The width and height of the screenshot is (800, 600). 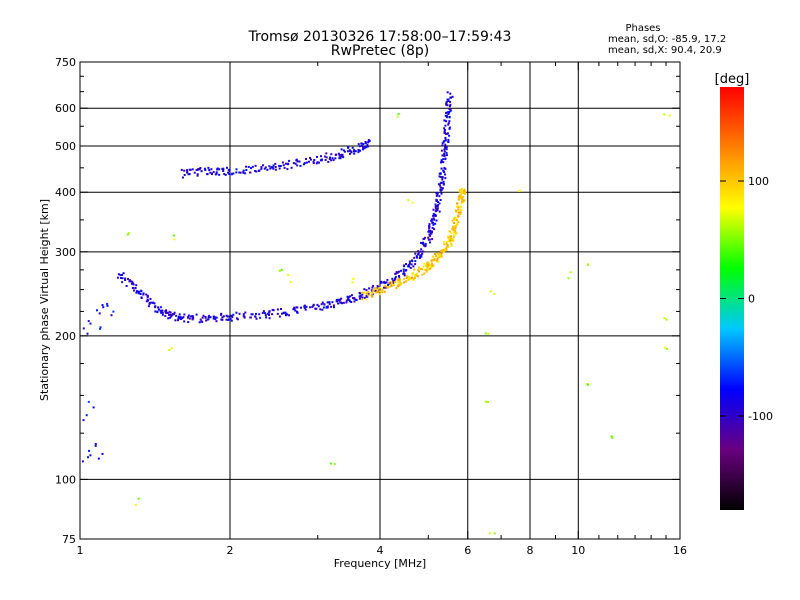 What do you see at coordinates (667, 39) in the screenshot?
I see `stats-o-mode: mean, sd,O: -85.9, 17.2` at bounding box center [667, 39].